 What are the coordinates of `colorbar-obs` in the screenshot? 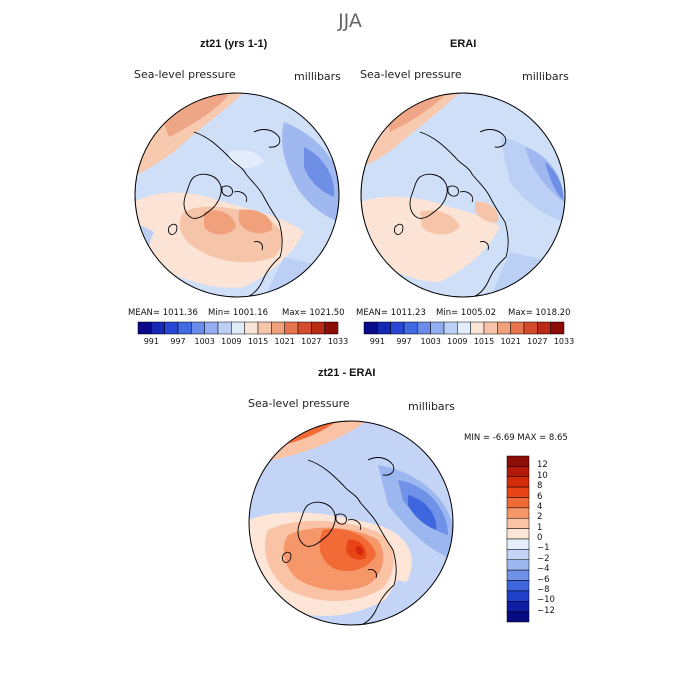 It's located at (464, 328).